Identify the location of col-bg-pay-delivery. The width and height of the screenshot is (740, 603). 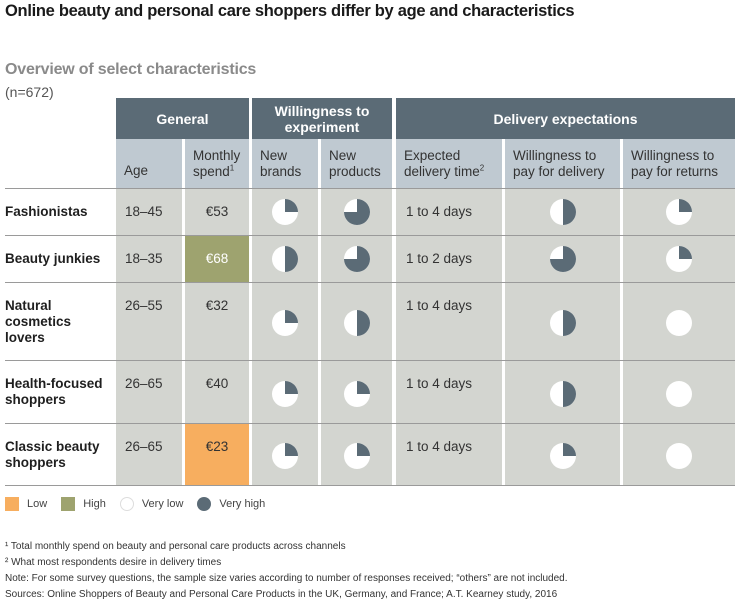
(562, 336).